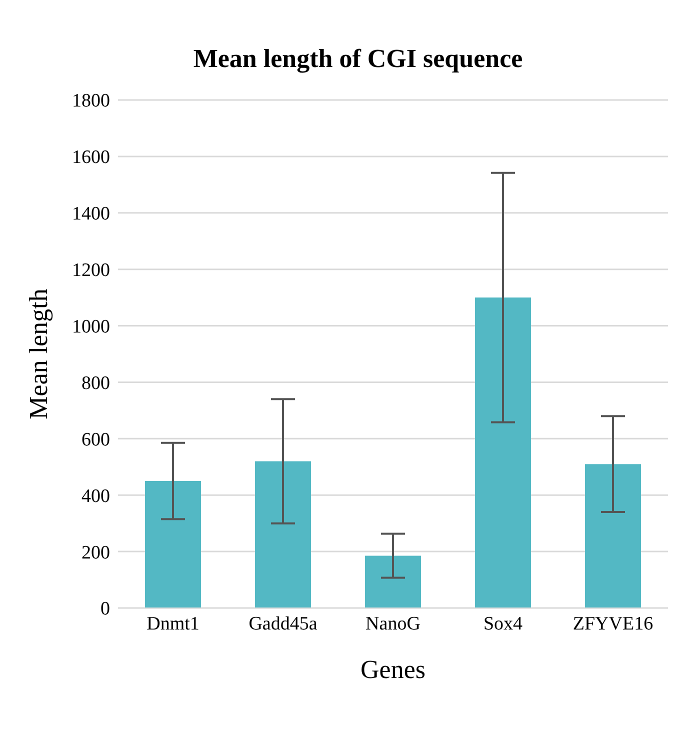 The width and height of the screenshot is (698, 737). Describe the element at coordinates (96, 496) in the screenshot. I see `y-tick-label: 400` at that location.